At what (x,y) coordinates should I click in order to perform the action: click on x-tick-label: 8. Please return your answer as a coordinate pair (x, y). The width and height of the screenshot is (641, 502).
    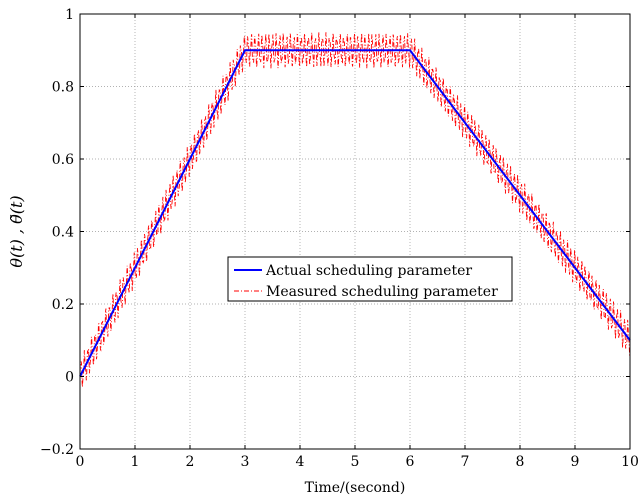
    Looking at the image, I should click on (520, 462).